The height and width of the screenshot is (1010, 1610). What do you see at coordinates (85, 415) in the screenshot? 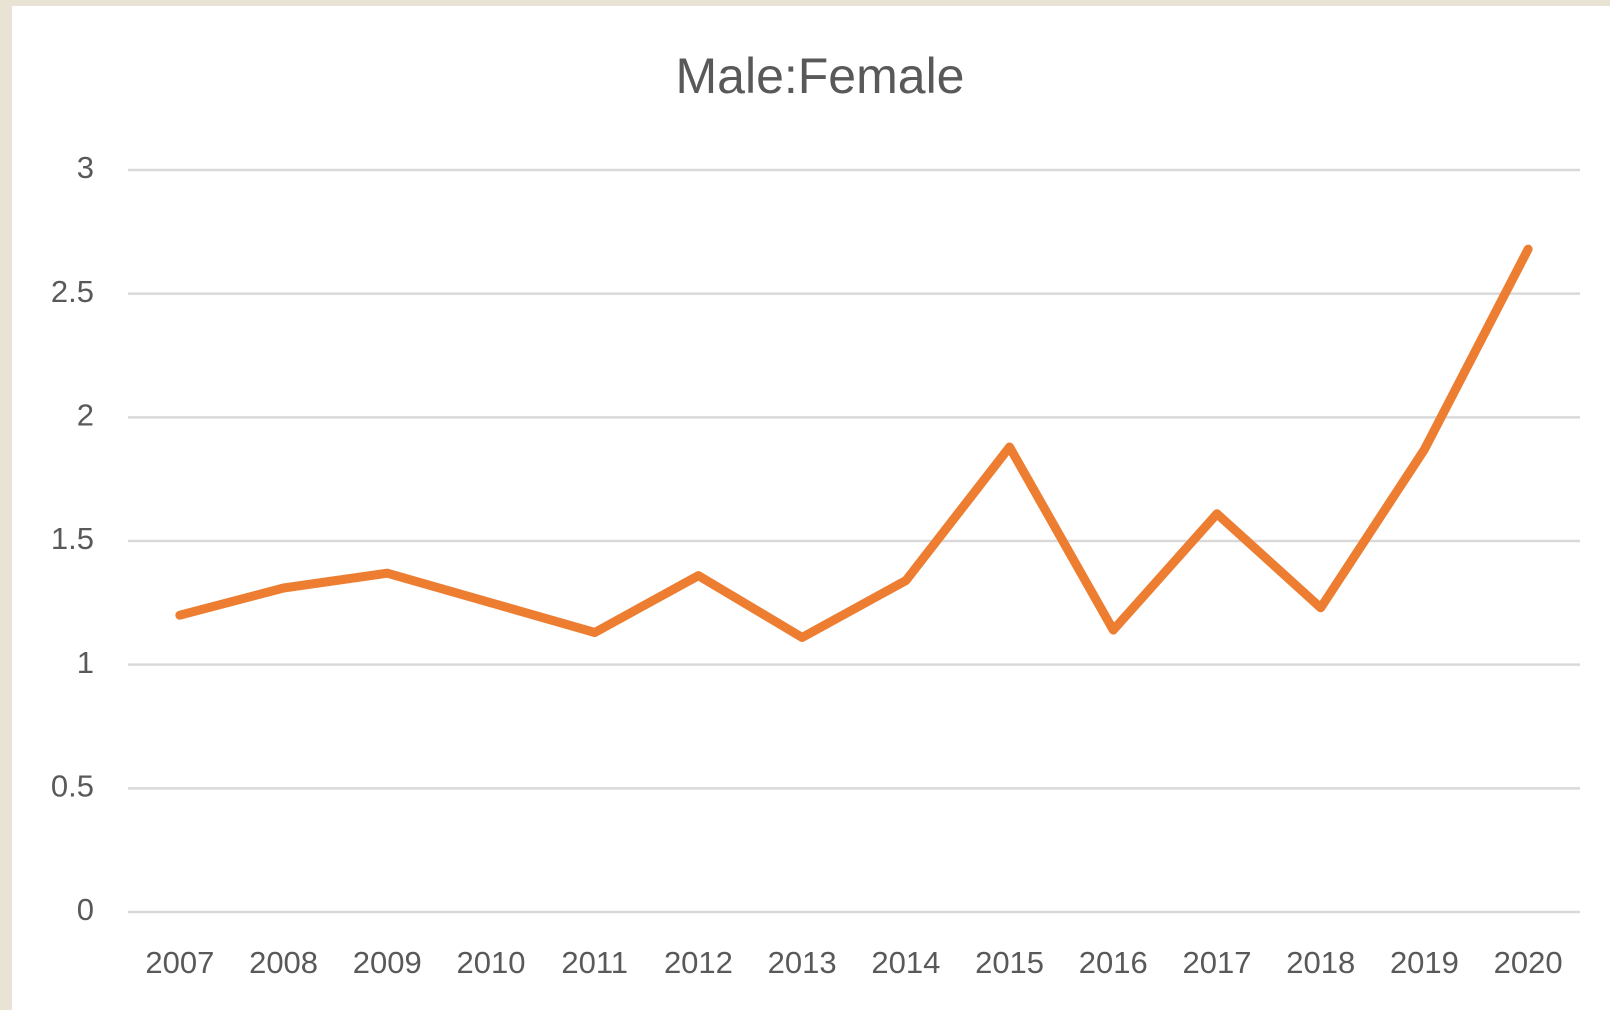
I see `y-tick-label: 2` at bounding box center [85, 415].